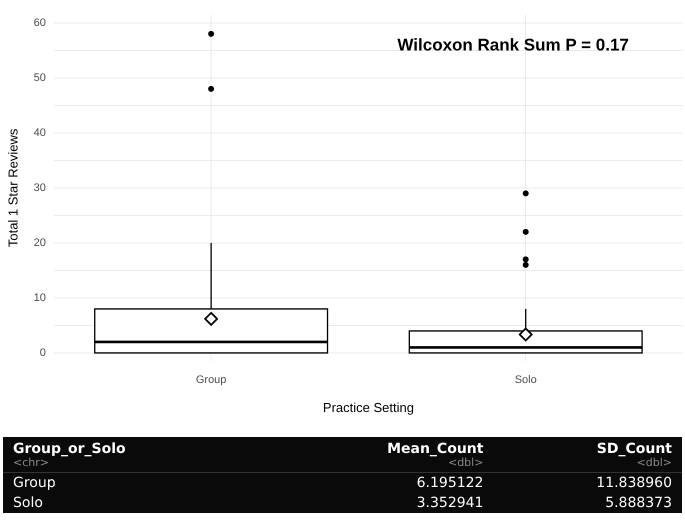 The image size is (685, 526). I want to click on text: Mean_Count, so click(435, 448).